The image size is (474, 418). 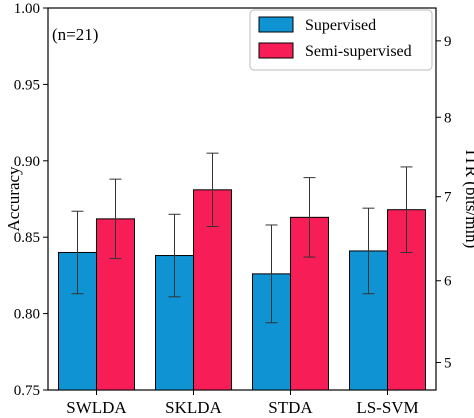 What do you see at coordinates (27, 85) in the screenshot?
I see `y-tick-label: 0.95` at bounding box center [27, 85].